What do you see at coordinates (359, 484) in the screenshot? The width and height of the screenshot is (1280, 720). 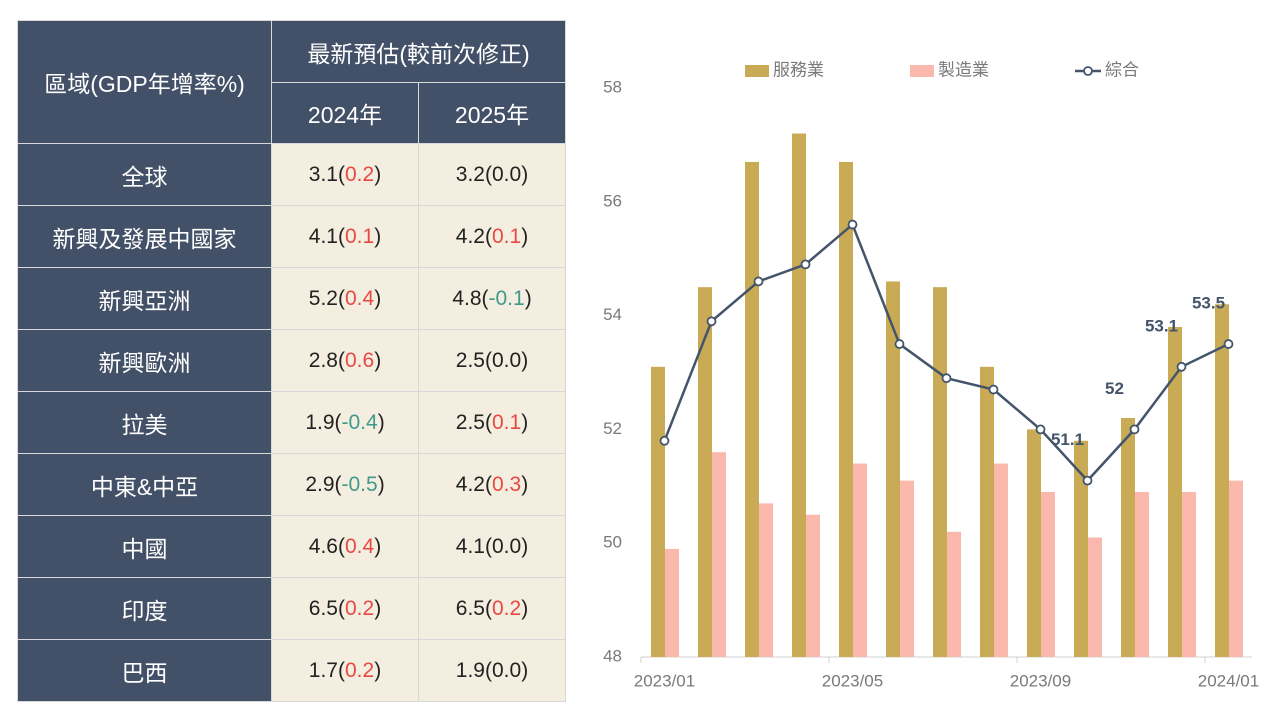 I see `cell-part: -0.5` at bounding box center [359, 484].